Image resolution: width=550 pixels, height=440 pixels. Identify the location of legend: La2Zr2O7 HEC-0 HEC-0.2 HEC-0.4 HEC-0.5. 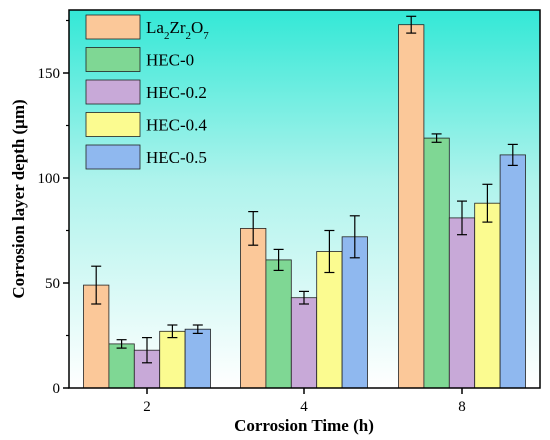
(147, 92).